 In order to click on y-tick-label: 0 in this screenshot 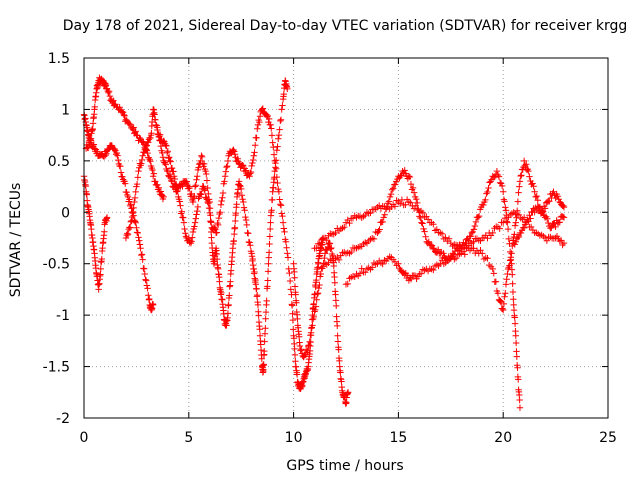, I will do `click(65, 213)`.